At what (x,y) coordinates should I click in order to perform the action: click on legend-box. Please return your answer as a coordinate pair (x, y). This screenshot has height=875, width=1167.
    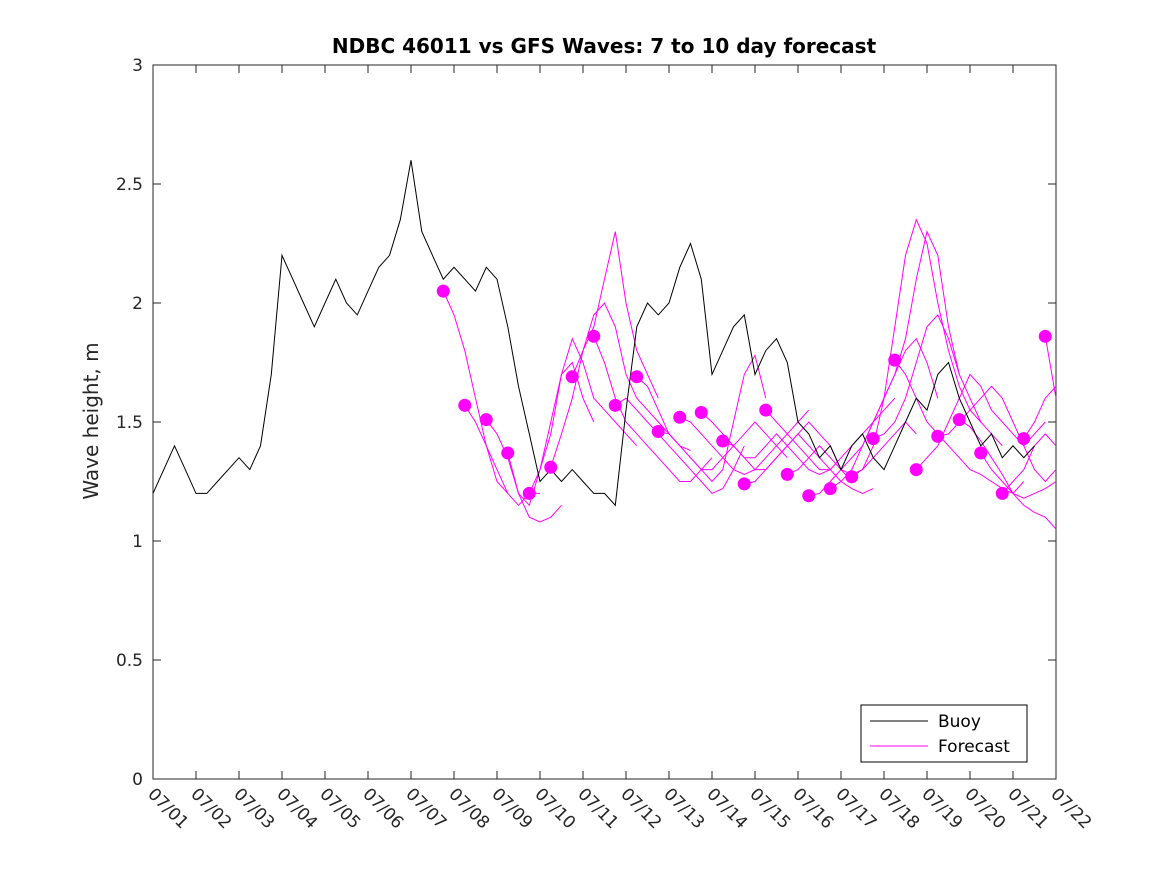
    Looking at the image, I should click on (944, 733).